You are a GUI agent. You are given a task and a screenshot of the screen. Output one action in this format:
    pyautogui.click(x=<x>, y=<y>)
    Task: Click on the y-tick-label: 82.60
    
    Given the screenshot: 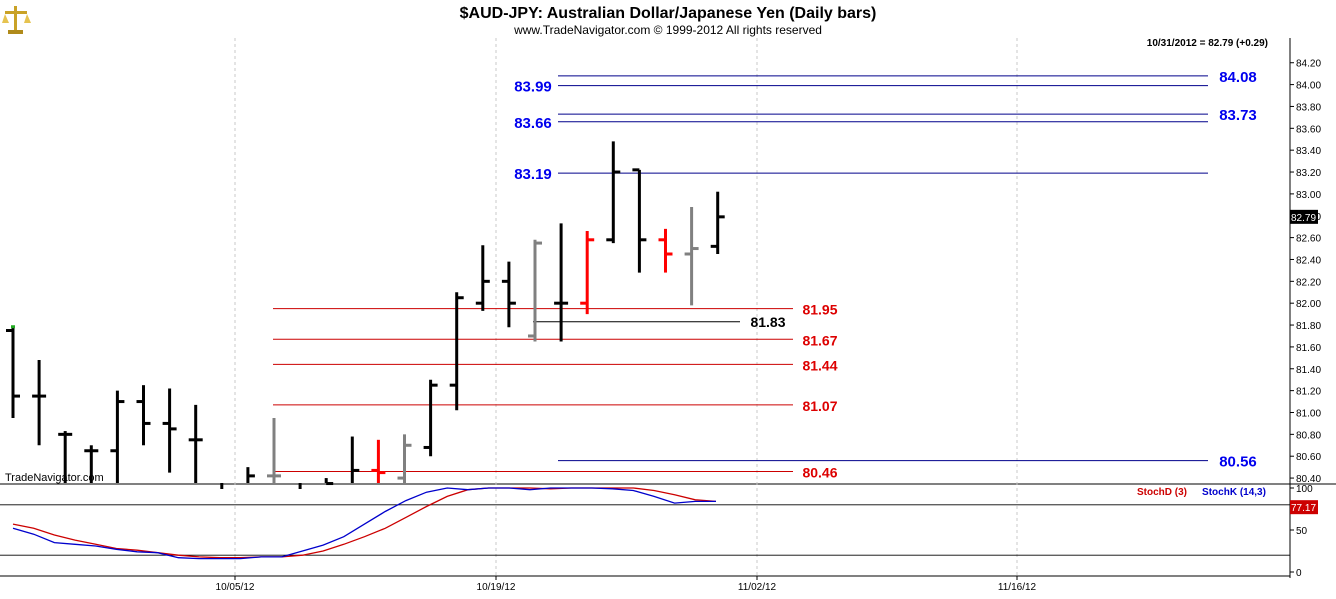 What is the action you would take?
    pyautogui.click(x=1308, y=239)
    